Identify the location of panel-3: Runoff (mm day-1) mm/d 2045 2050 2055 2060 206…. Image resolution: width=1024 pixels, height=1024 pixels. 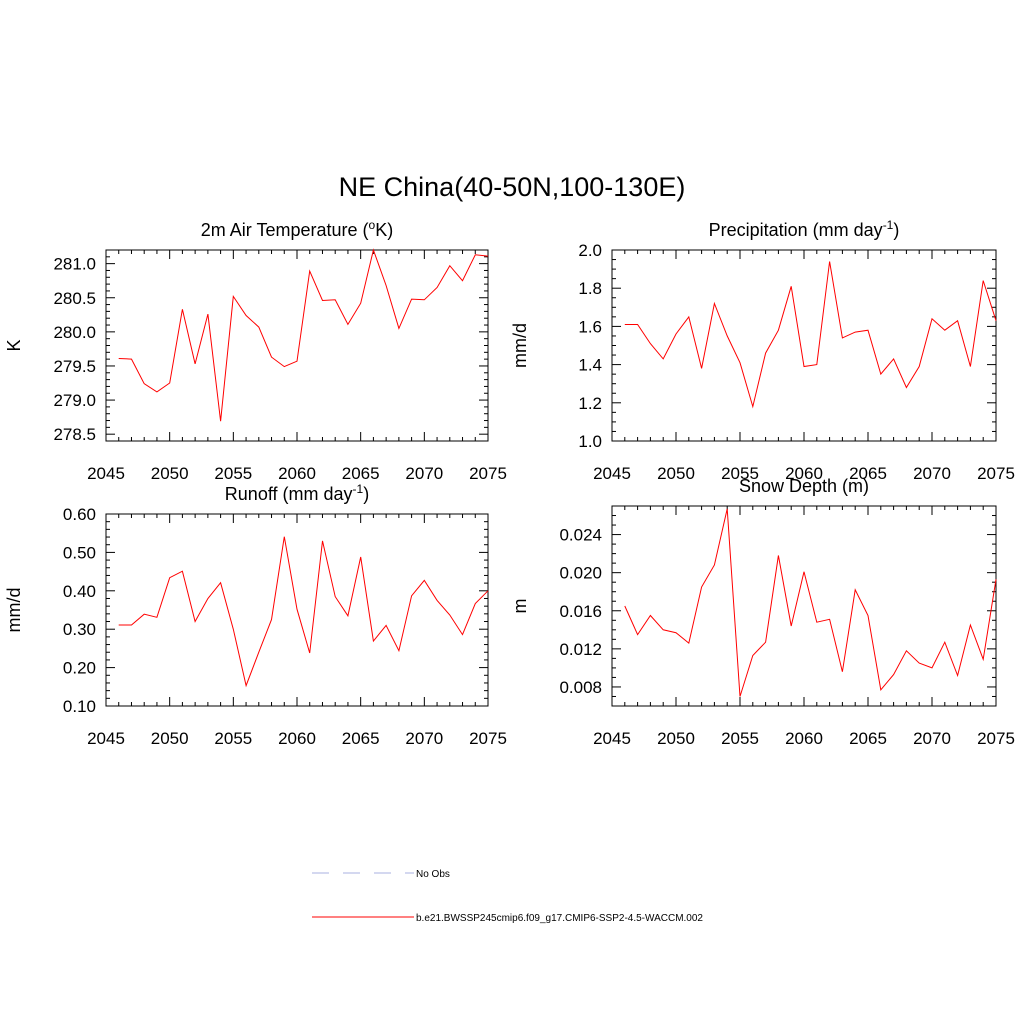
(255, 615).